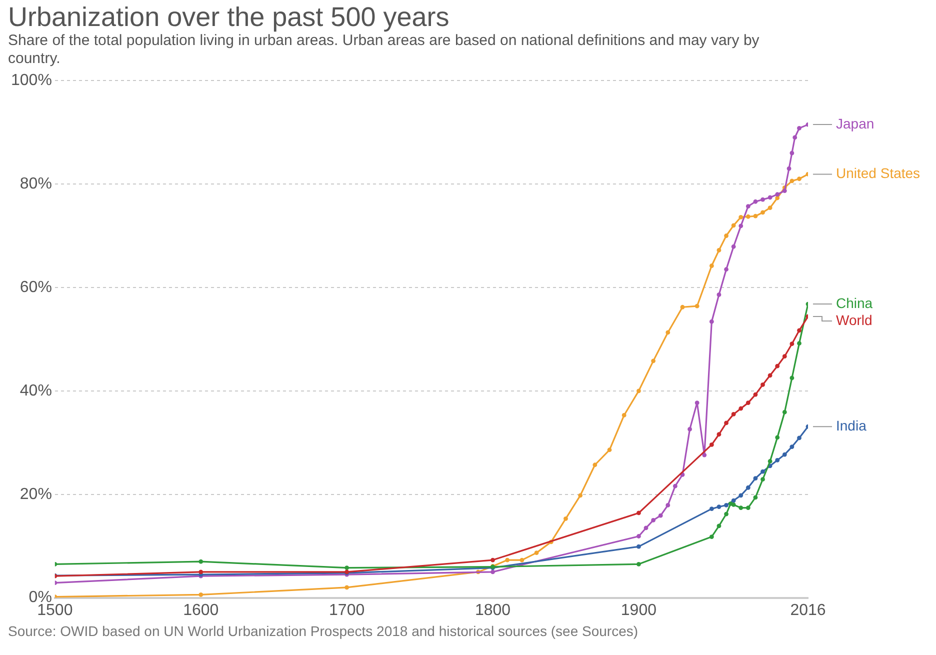 The image size is (936, 655). I want to click on series-label: Japan, so click(855, 123).